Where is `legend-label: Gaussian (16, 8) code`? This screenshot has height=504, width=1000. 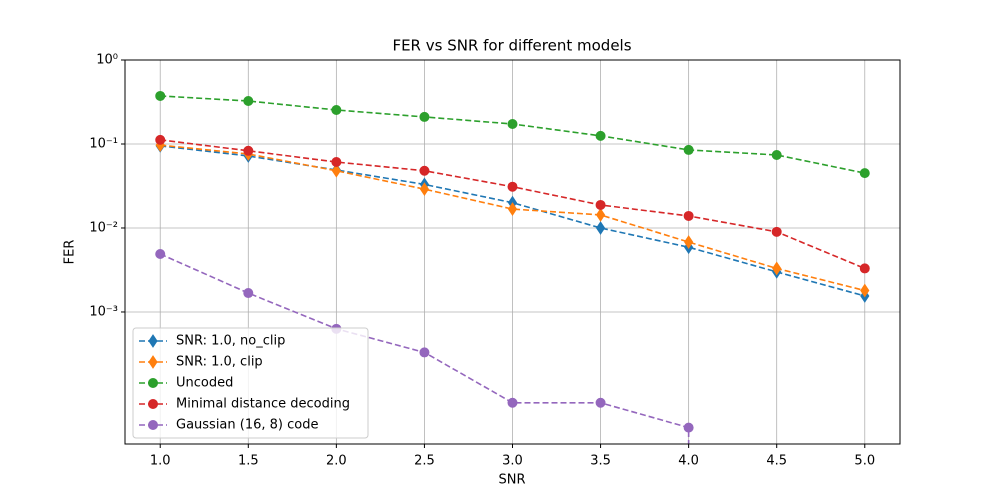
legend-label: Gaussian (16, 8) code is located at coordinates (247, 425).